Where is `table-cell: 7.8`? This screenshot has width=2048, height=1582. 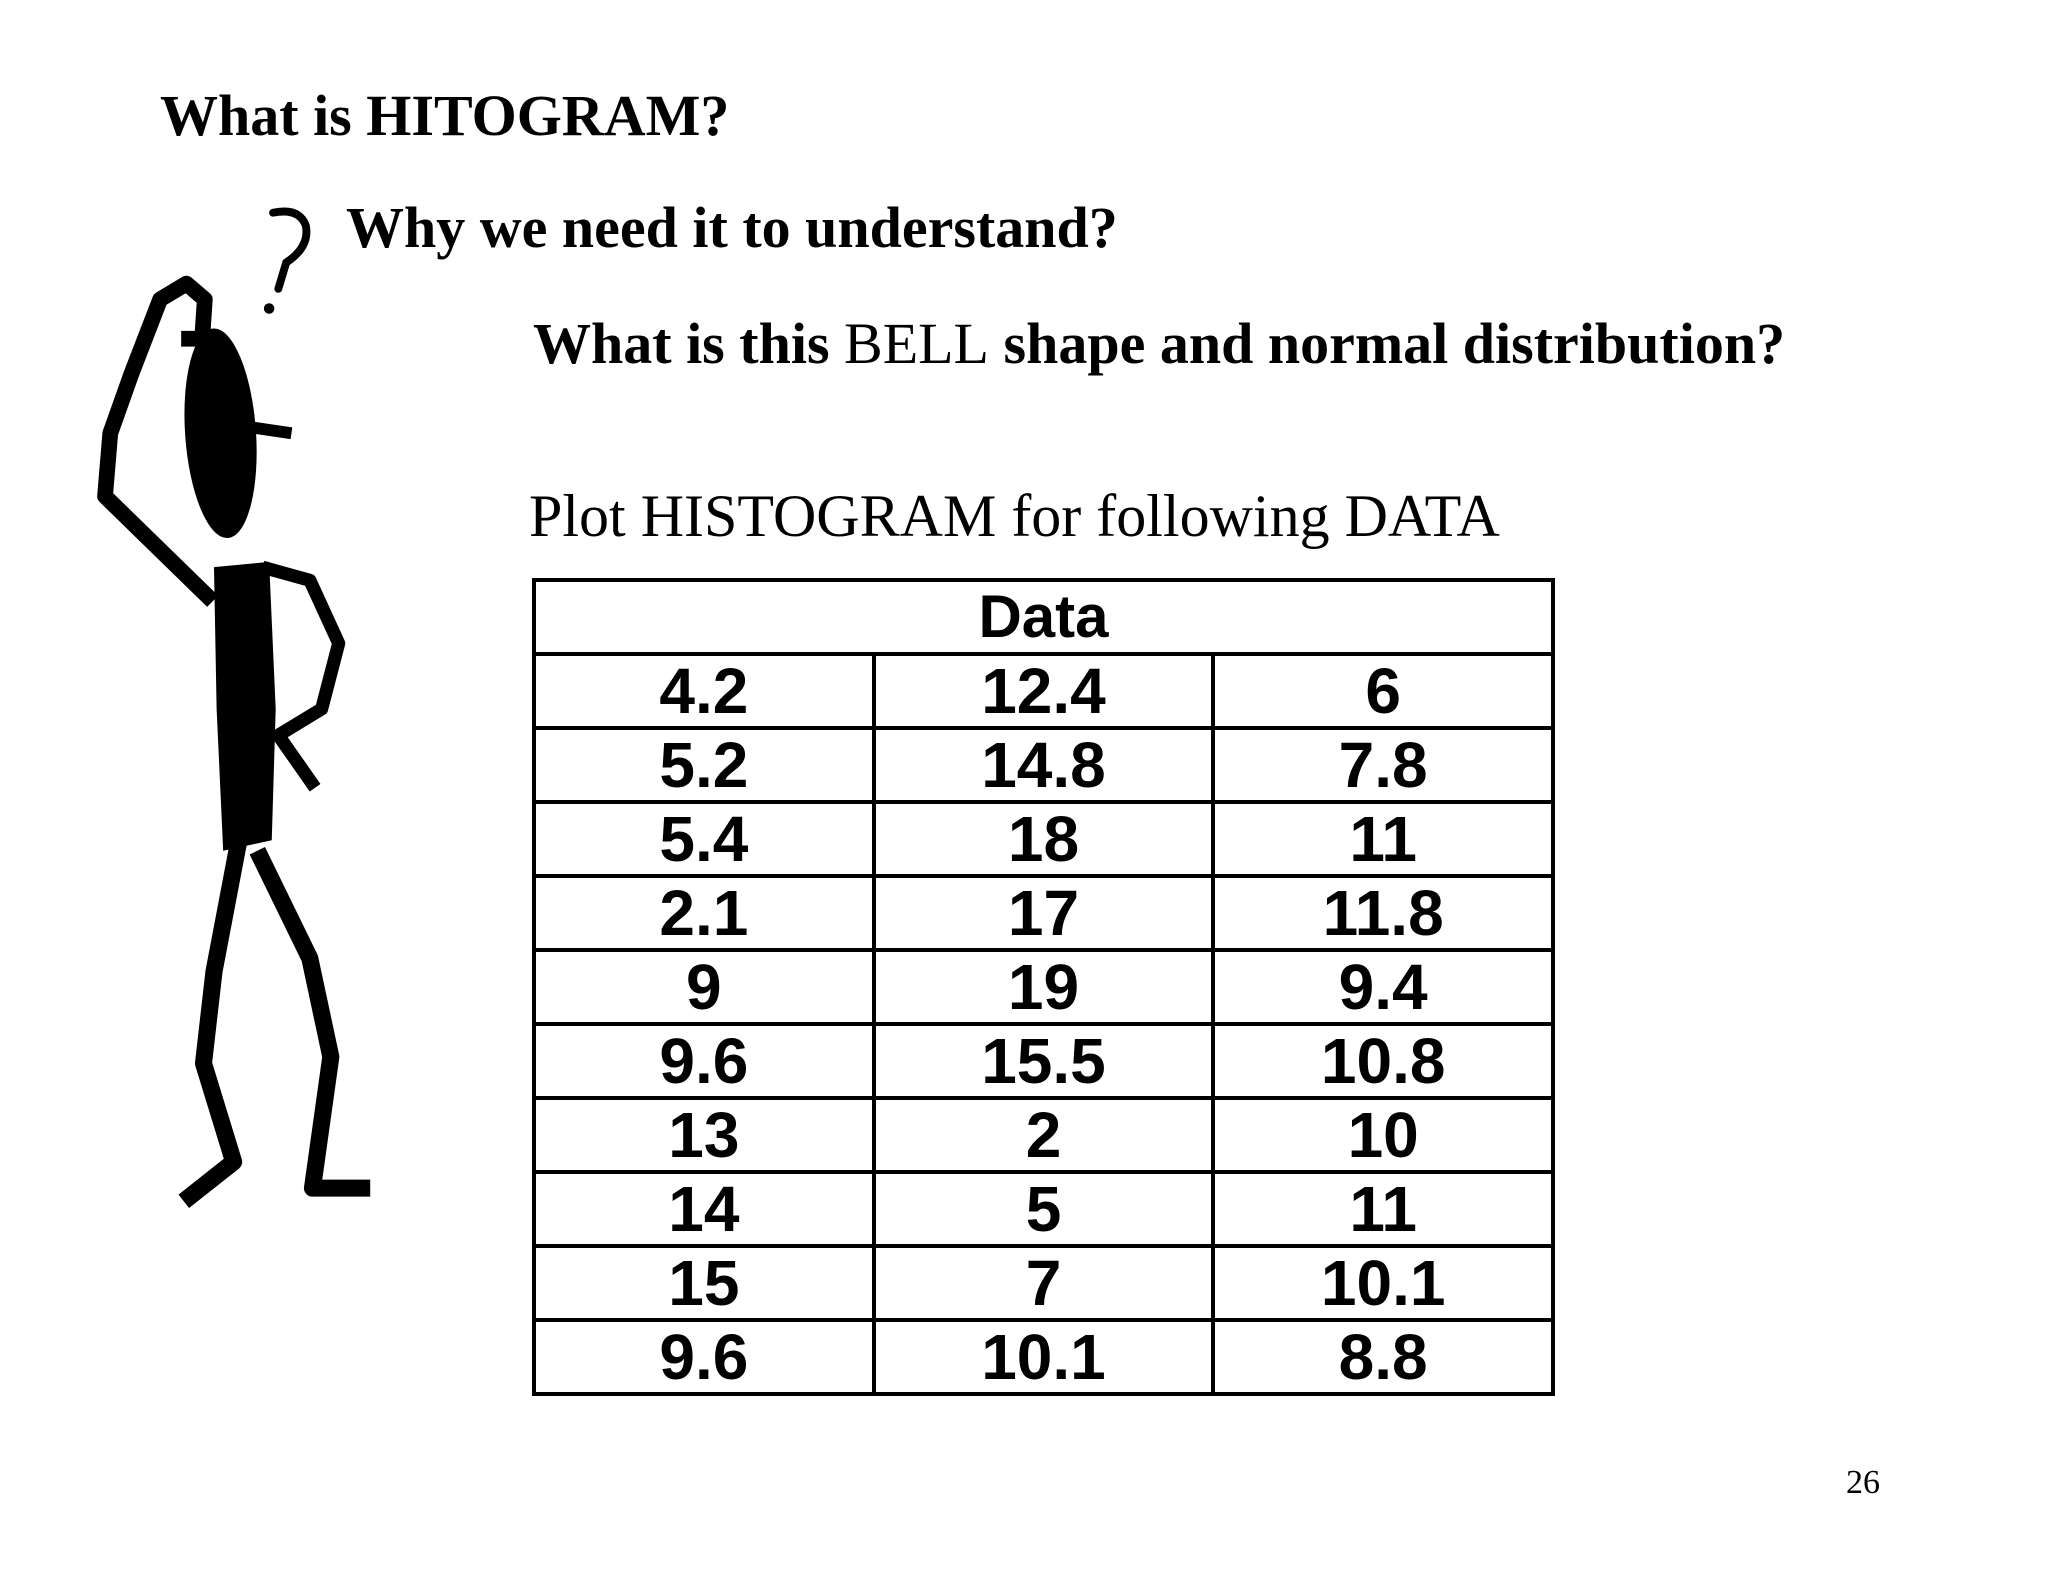 table-cell: 7.8 is located at coordinates (1383, 765).